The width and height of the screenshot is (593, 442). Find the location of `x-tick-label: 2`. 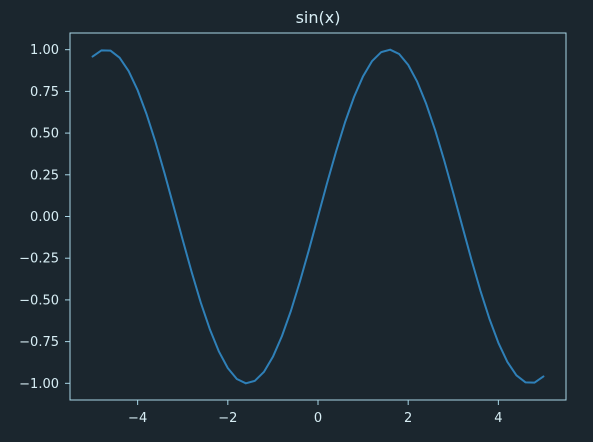

x-tick-label: 2 is located at coordinates (408, 418).